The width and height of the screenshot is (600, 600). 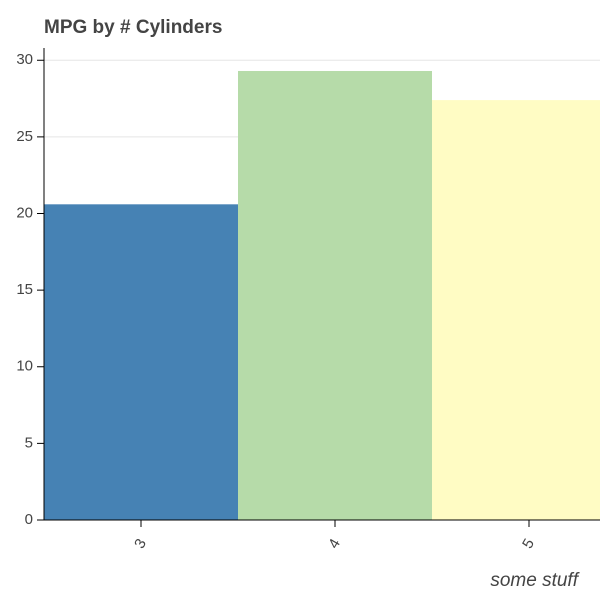 What do you see at coordinates (24, 366) in the screenshot?
I see `y-tick-label: 10` at bounding box center [24, 366].